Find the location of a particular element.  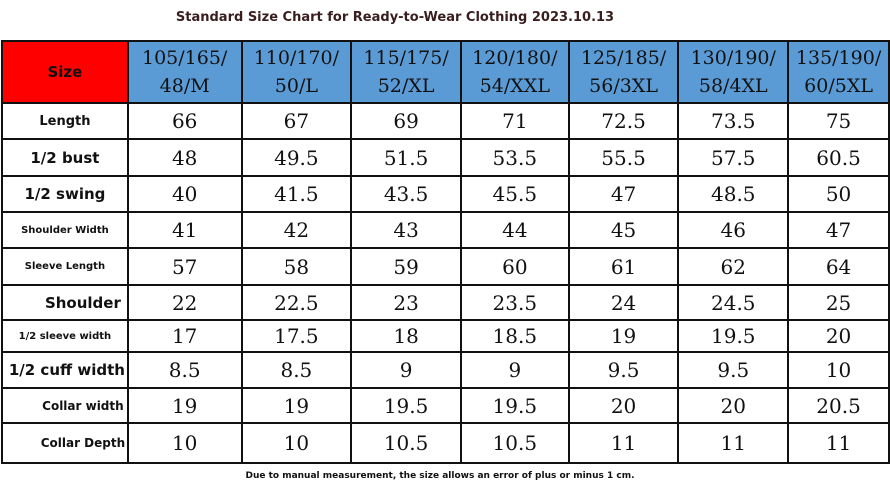

row-label: 1/2 sleeve width is located at coordinates (65, 336).